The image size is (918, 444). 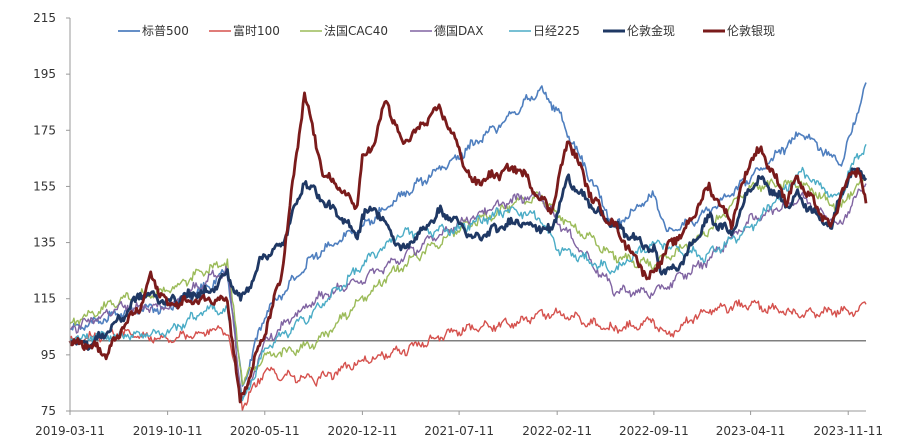 I want to click on x-tick-label: 2023-04-11, so click(x=751, y=431).